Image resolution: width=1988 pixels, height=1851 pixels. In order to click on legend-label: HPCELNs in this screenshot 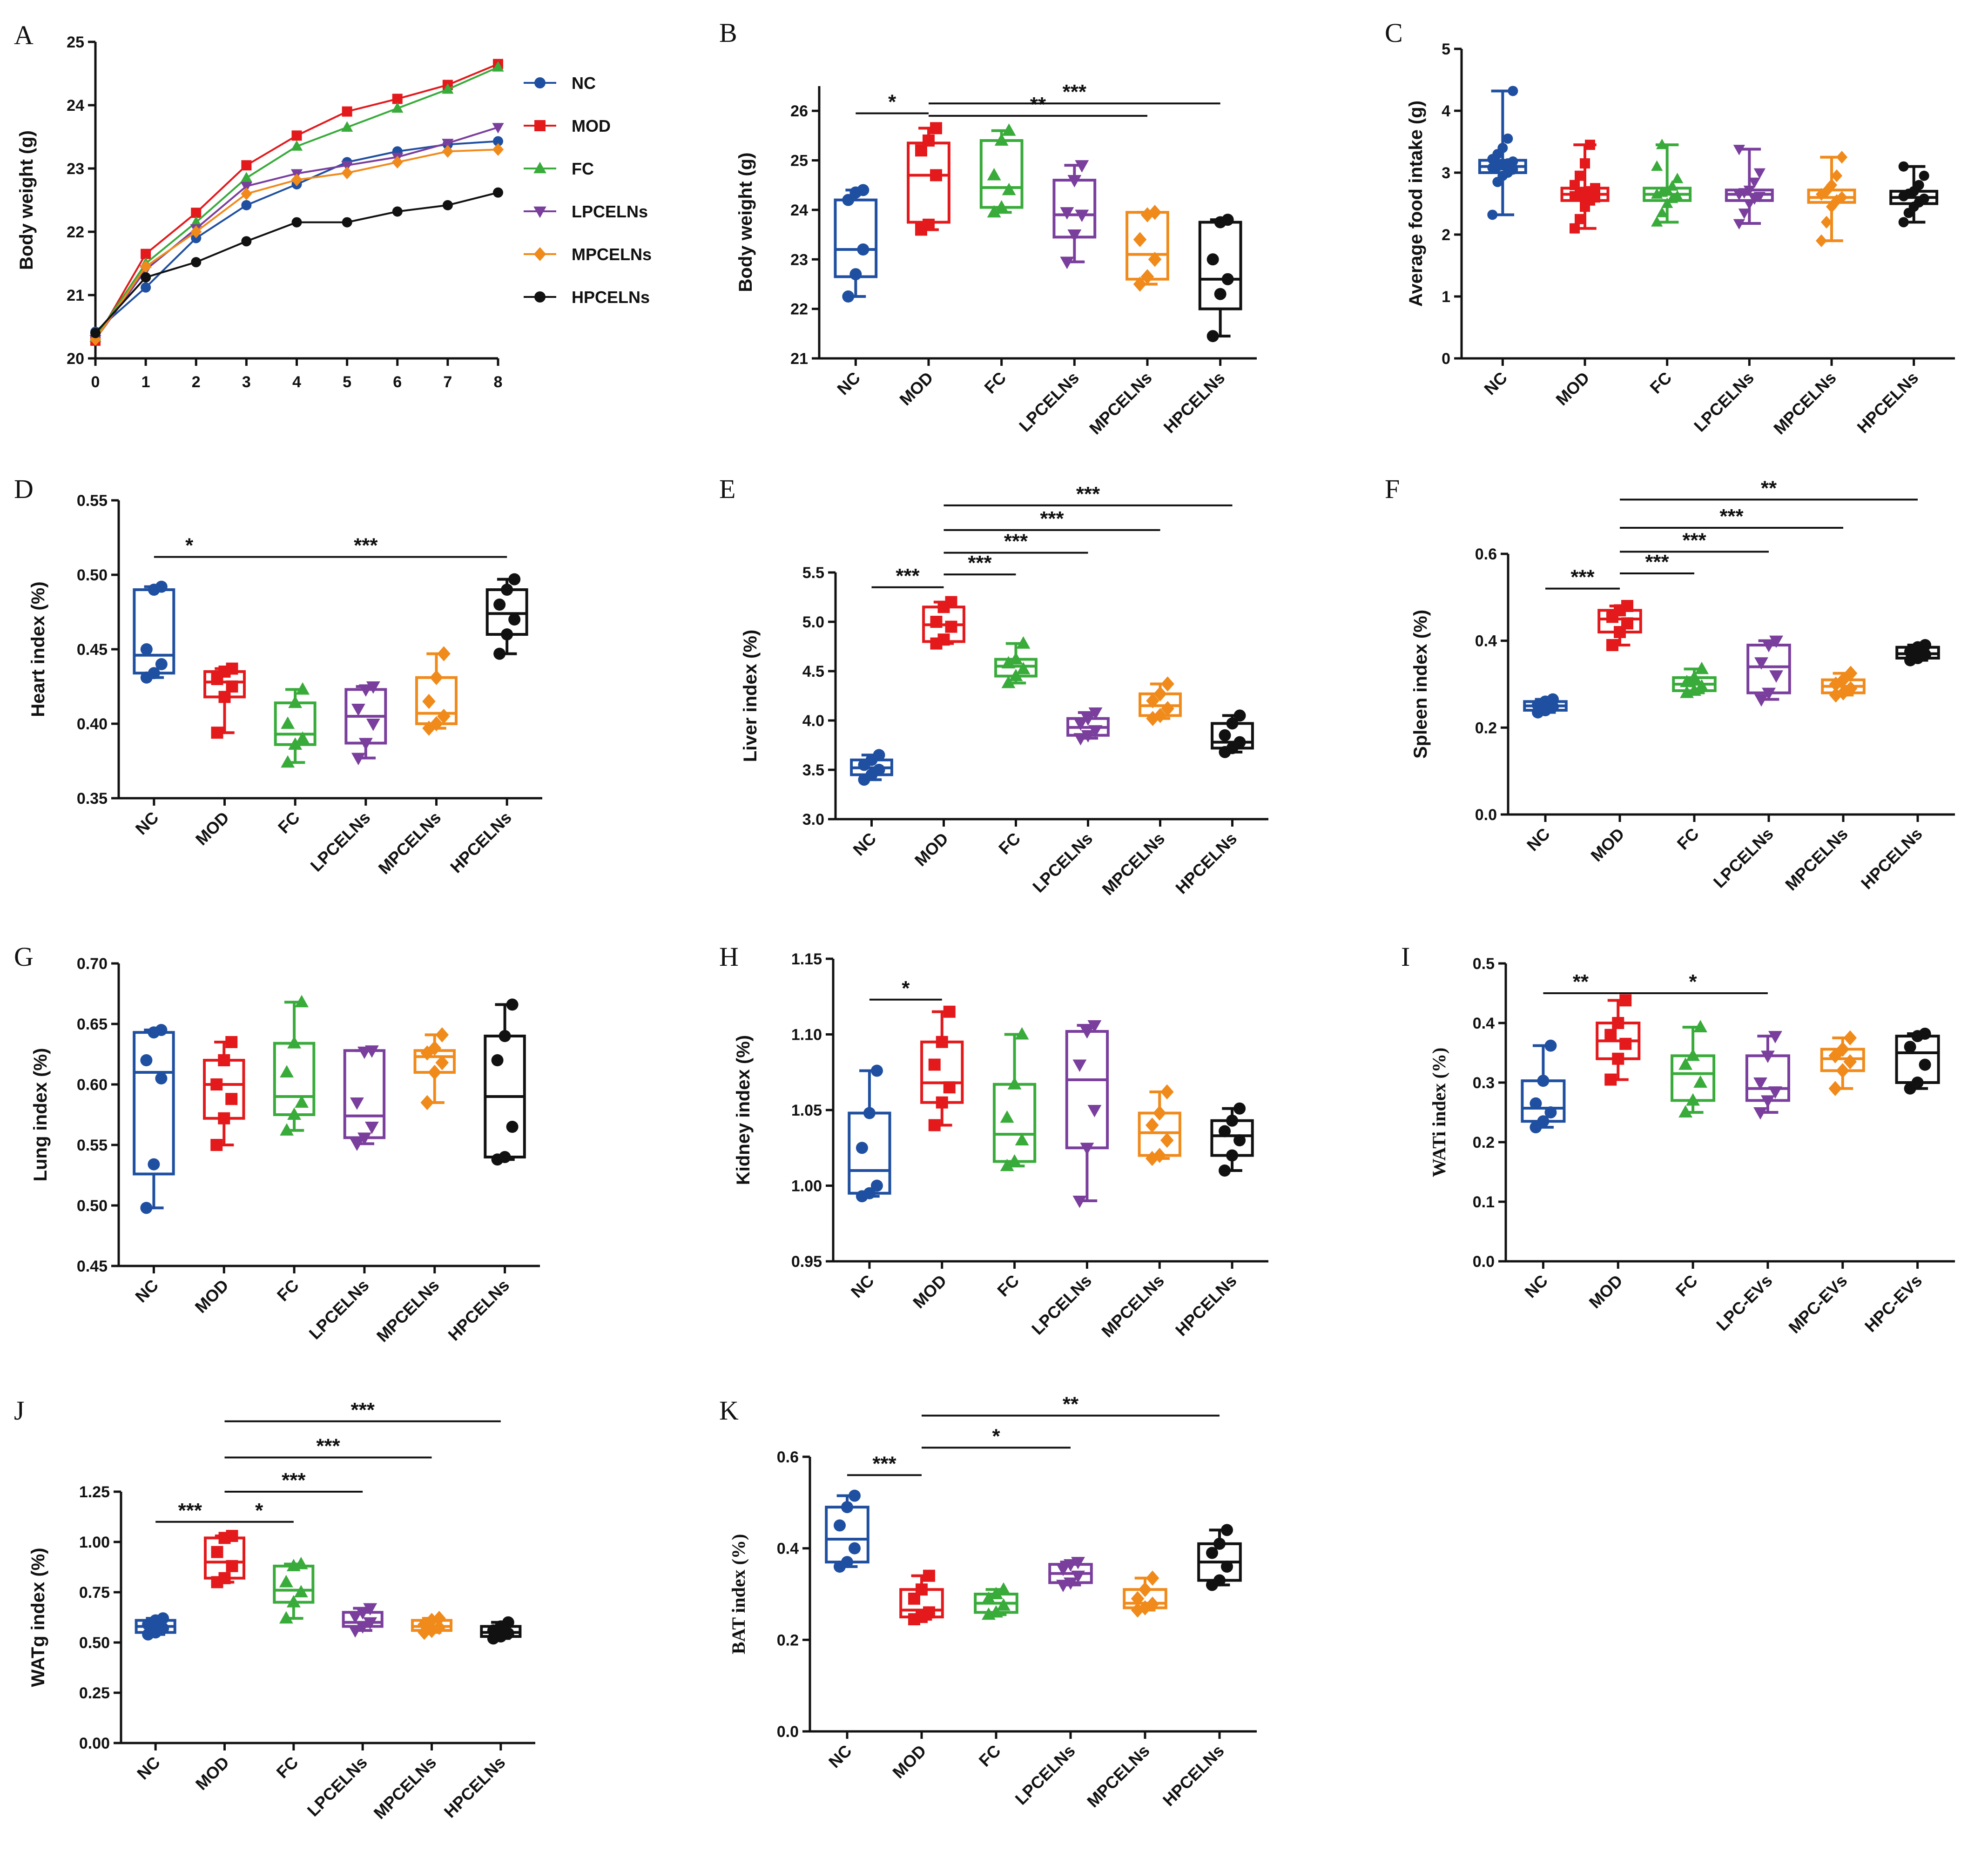, I will do `click(611, 297)`.